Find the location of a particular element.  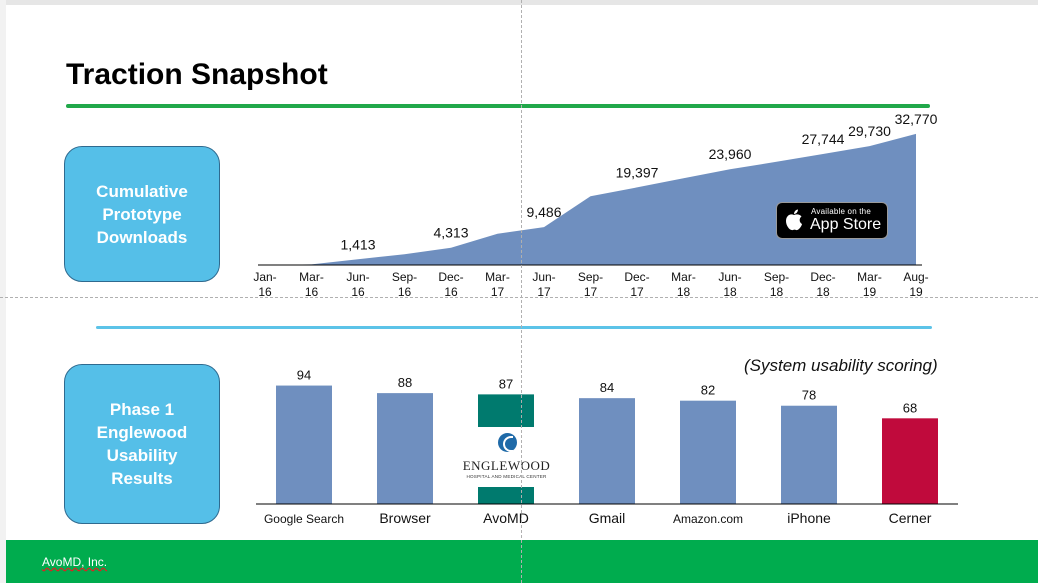

downloads-label-line: Prototype is located at coordinates (142, 214).